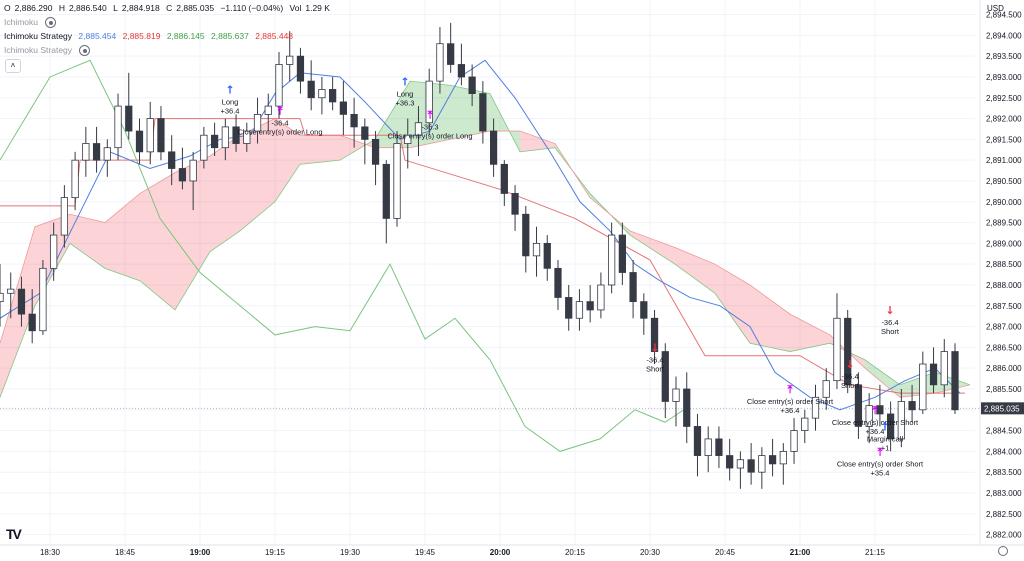  I want to click on indicator-ichimoku: Ichimoku, so click(32, 23).